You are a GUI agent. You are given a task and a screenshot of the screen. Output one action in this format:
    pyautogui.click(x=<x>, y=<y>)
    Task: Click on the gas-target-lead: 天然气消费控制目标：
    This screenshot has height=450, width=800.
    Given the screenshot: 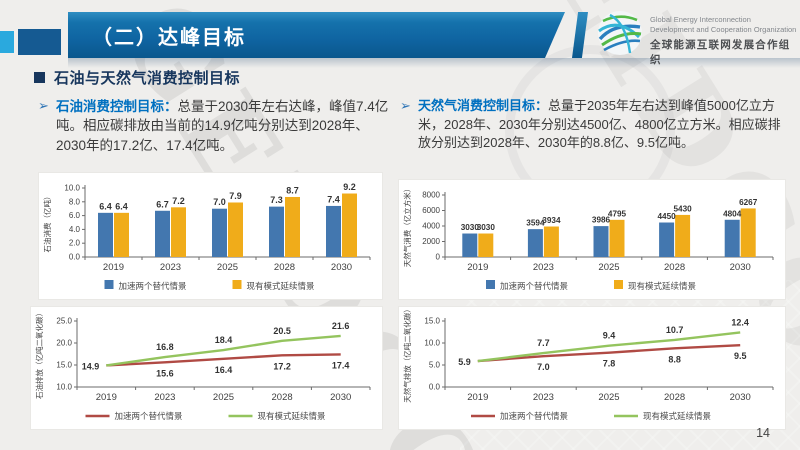 What is the action you would take?
    pyautogui.click(x=483, y=105)
    